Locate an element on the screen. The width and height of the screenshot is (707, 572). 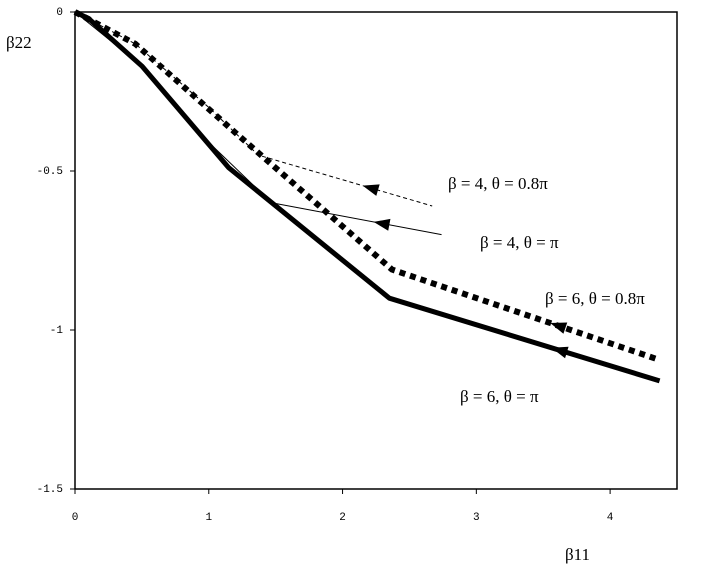
x-tick-label: 0 is located at coordinates (75, 518).